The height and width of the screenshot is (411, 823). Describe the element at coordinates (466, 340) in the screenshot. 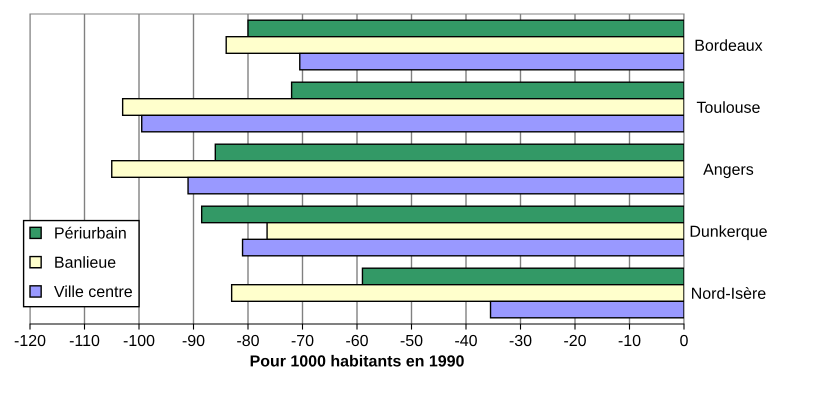

I see `x-tick-label: -40` at that location.